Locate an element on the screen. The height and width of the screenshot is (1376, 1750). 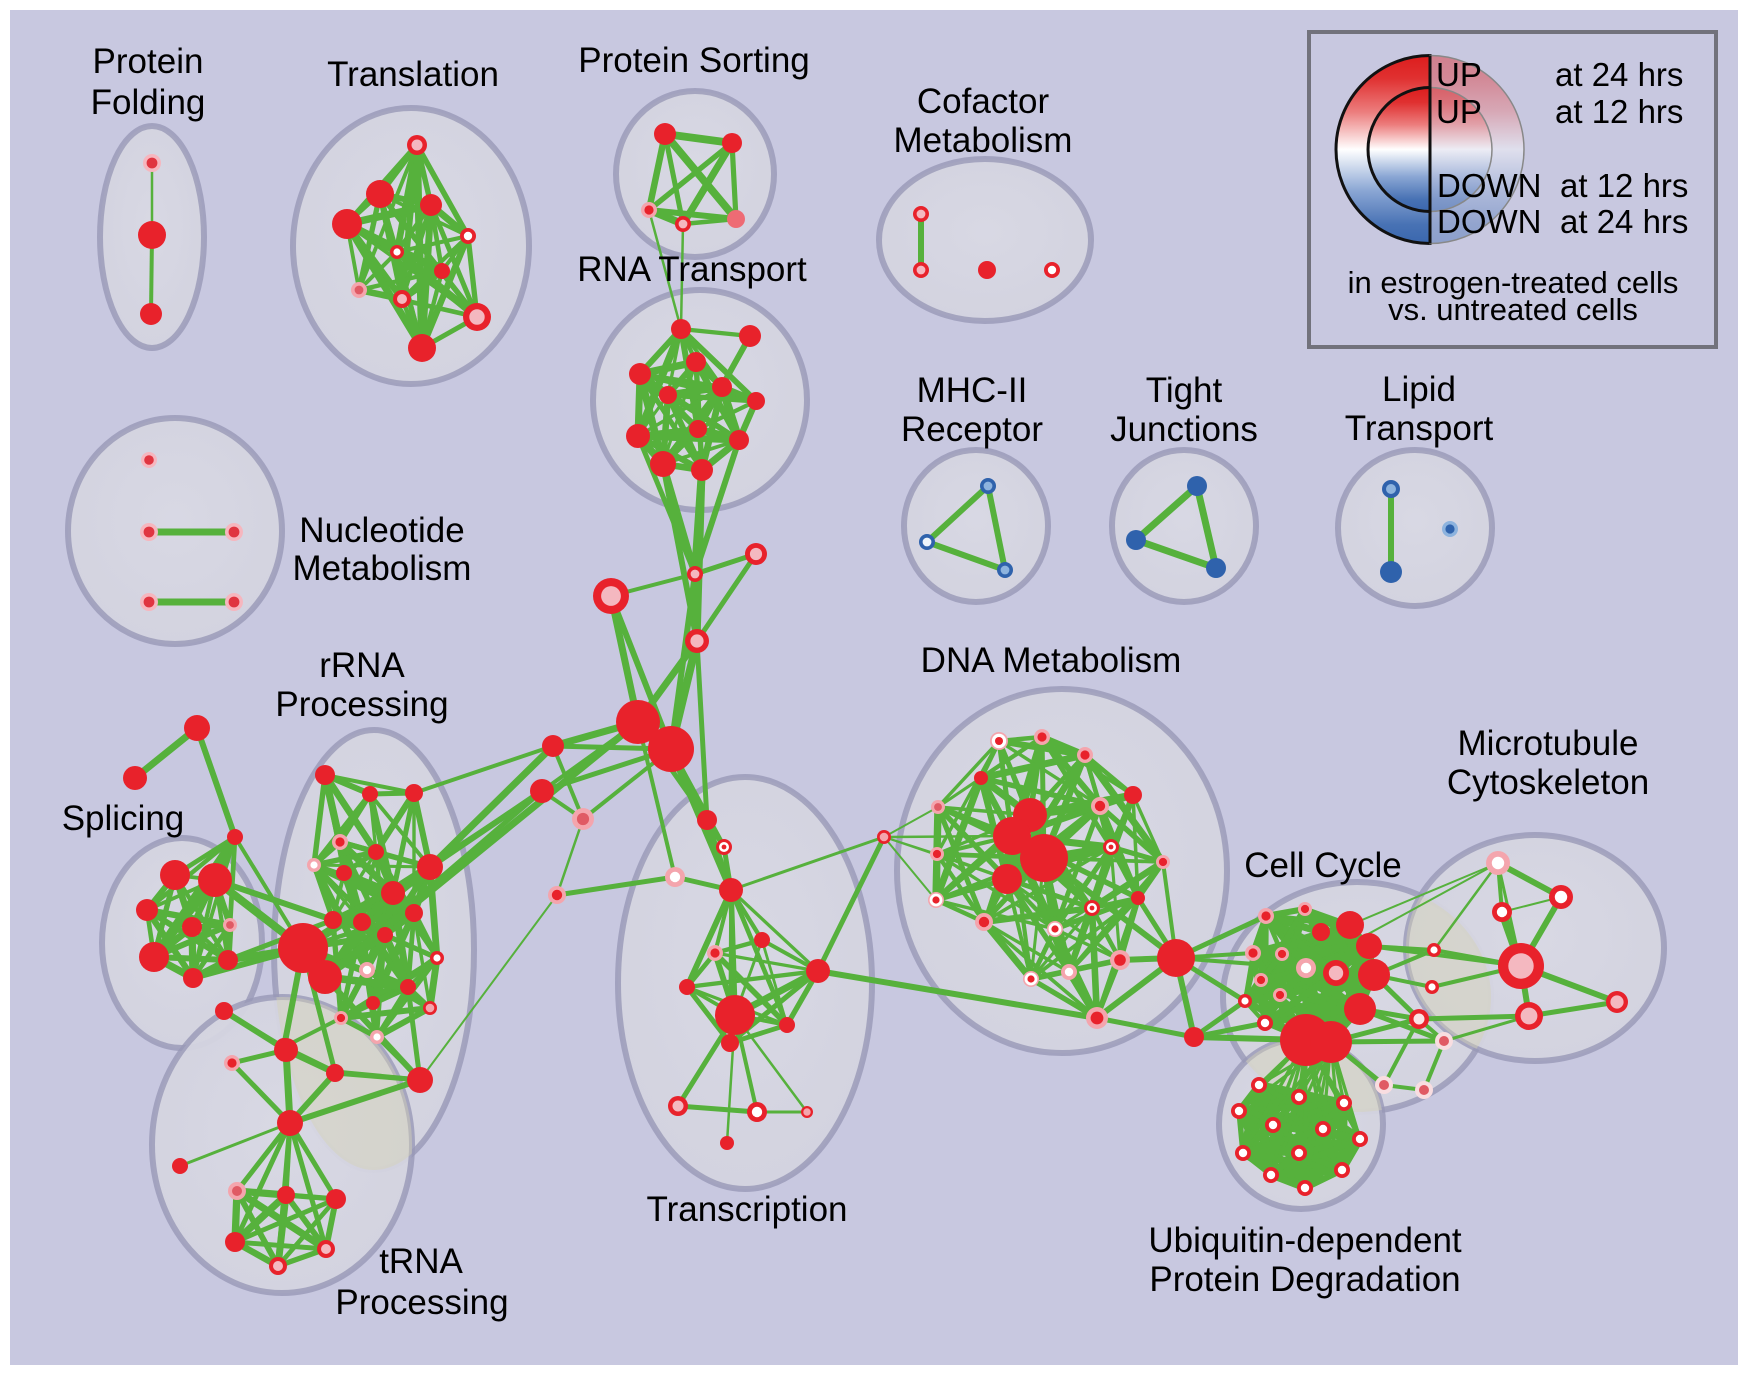
svg-text: rRNA is located at coordinates (362, 665).